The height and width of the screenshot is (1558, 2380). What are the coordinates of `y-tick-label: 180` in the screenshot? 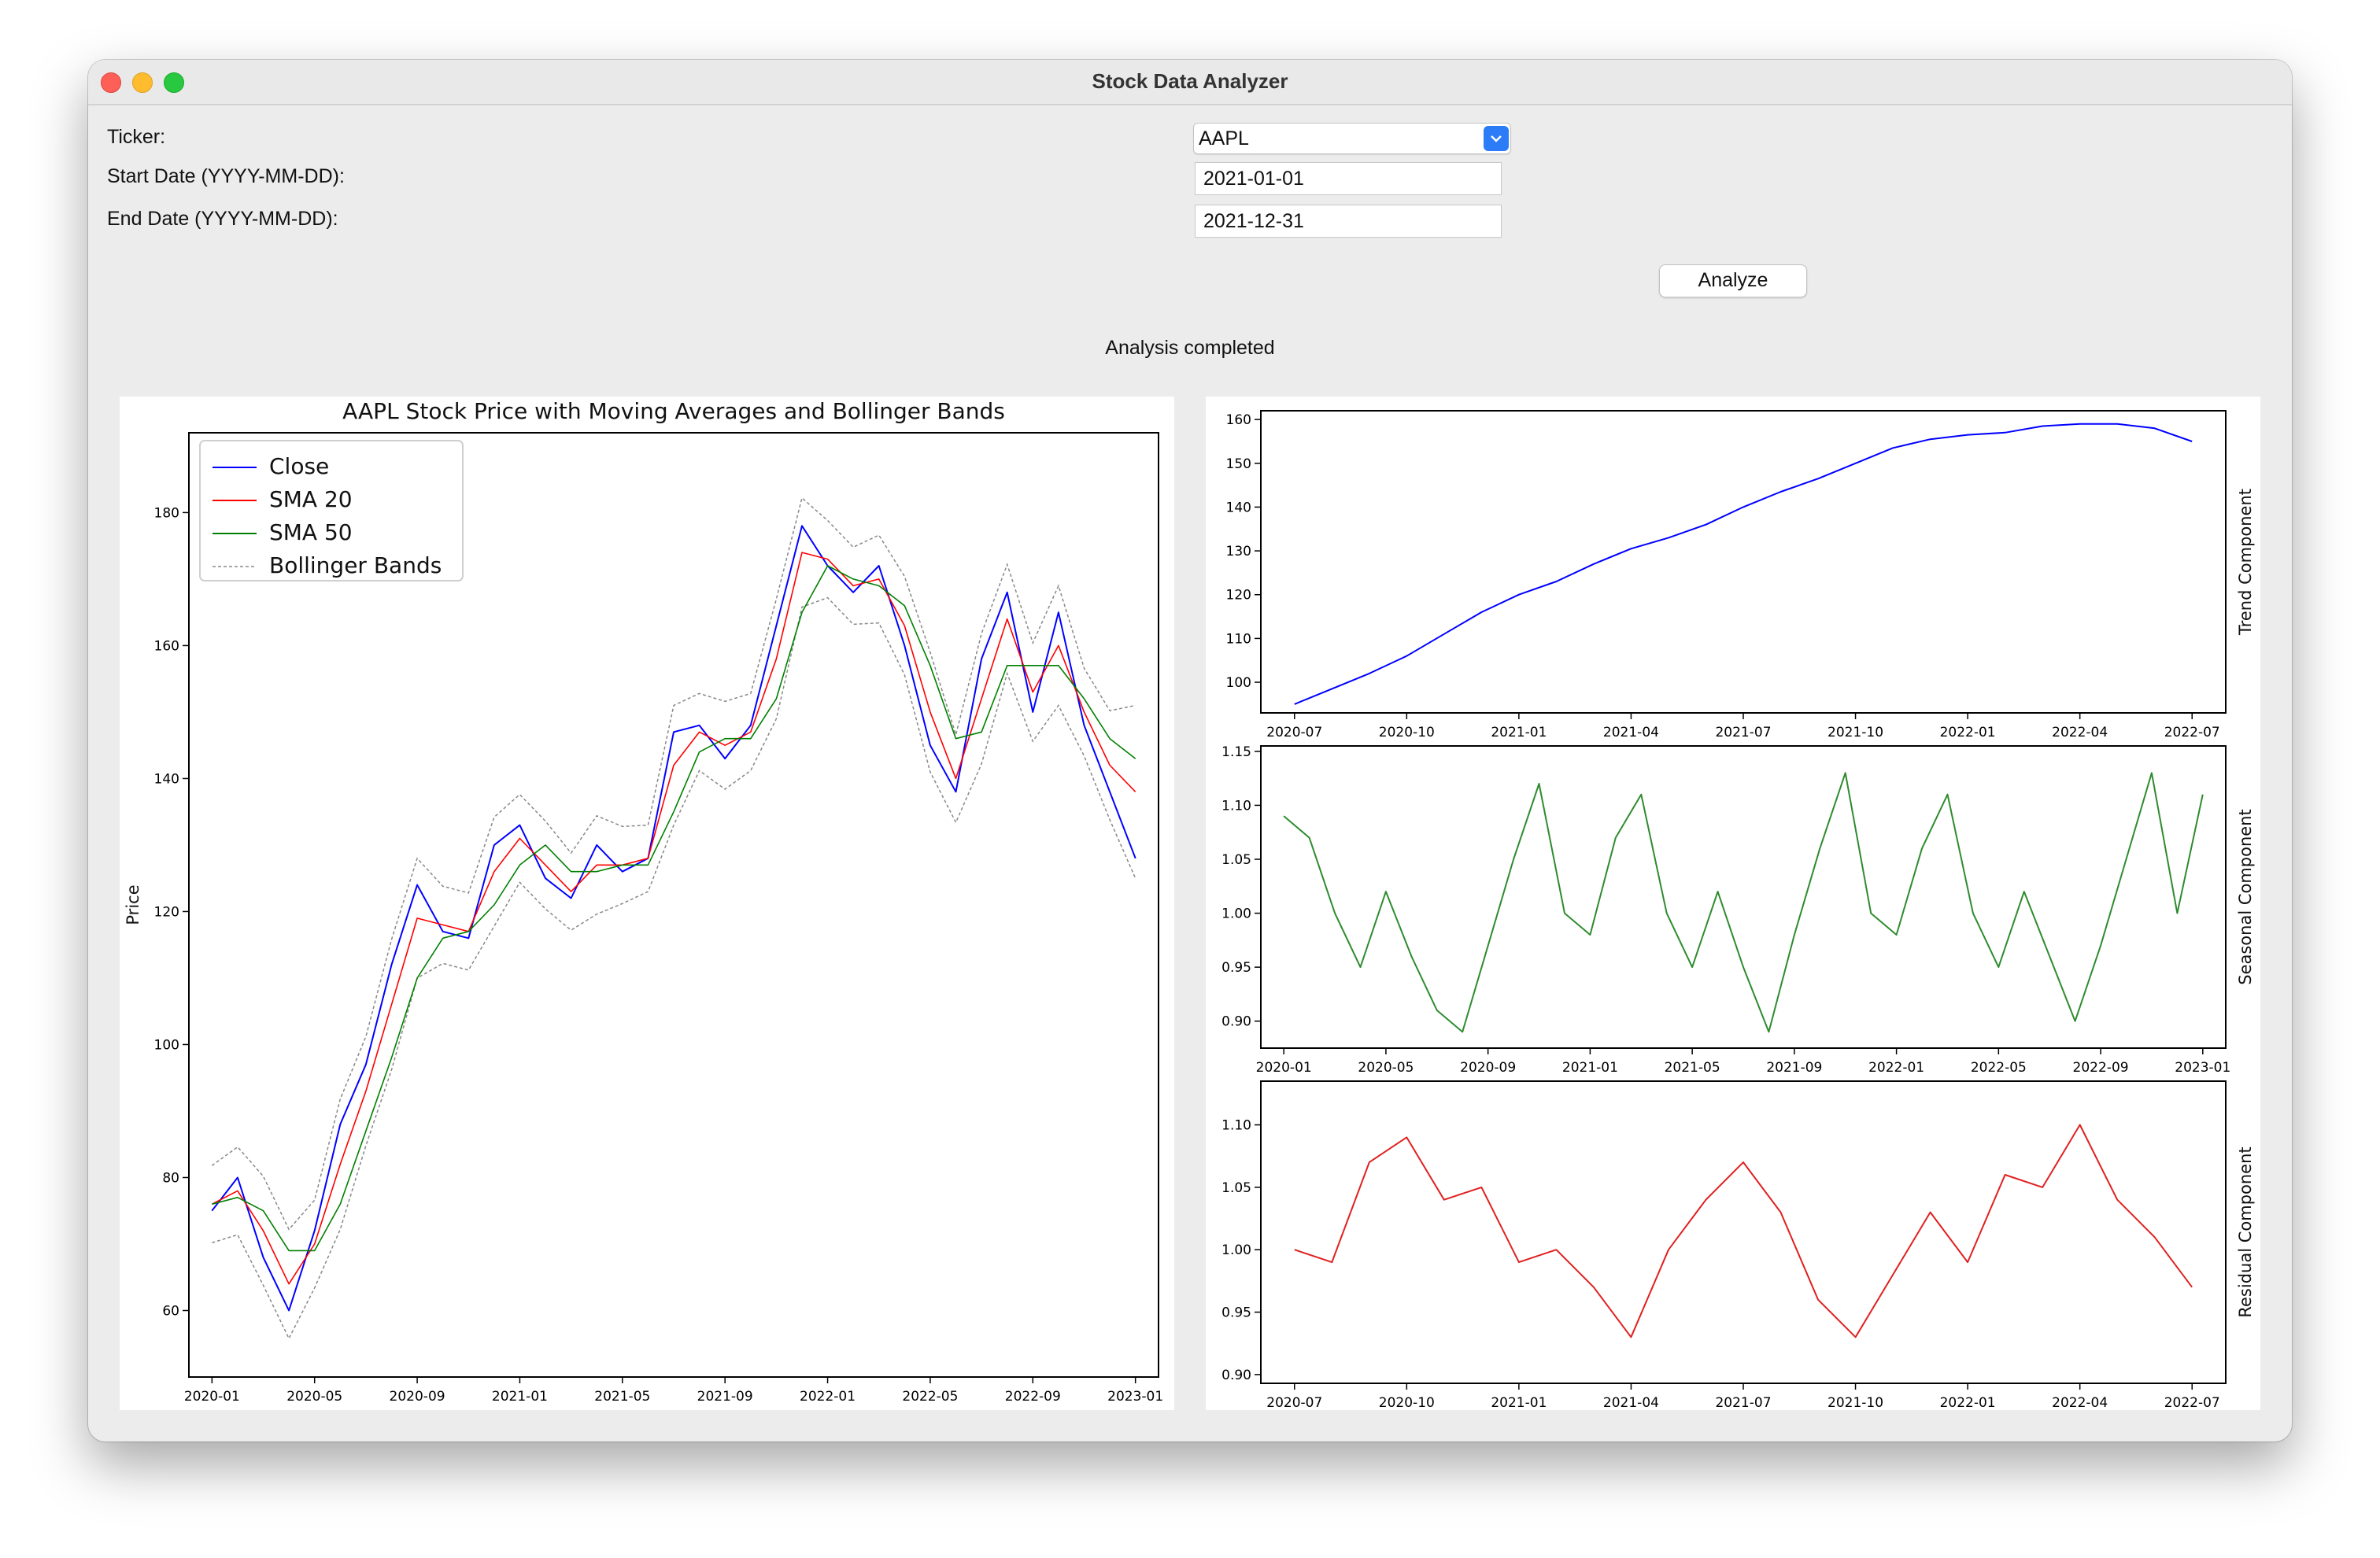 It's located at (166, 513).